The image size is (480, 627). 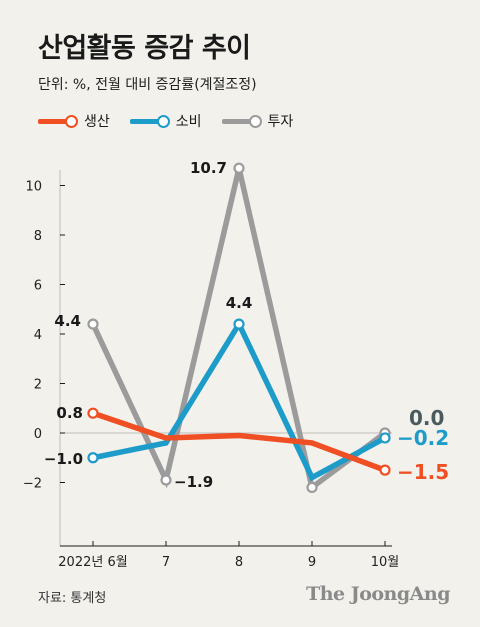 What do you see at coordinates (97, 122) in the screenshot?
I see `legend-label-production: 생산` at bounding box center [97, 122].